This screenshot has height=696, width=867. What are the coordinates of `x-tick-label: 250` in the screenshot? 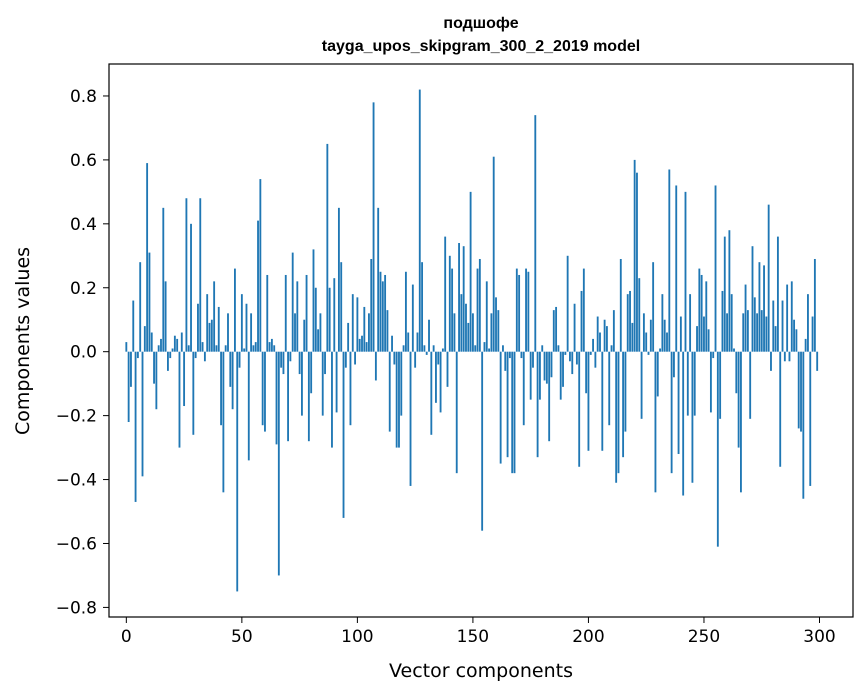 It's located at (704, 637).